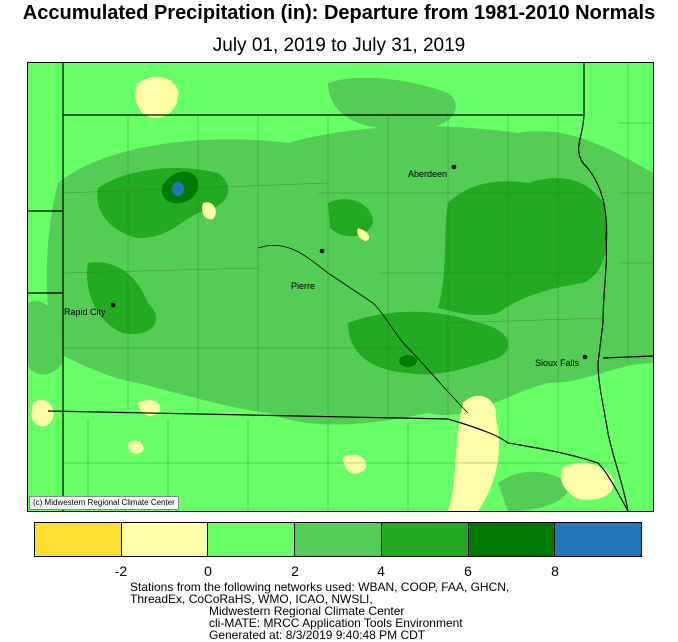  What do you see at coordinates (85, 312) in the screenshot?
I see `city-label-rapid-city: Rapid City` at bounding box center [85, 312].